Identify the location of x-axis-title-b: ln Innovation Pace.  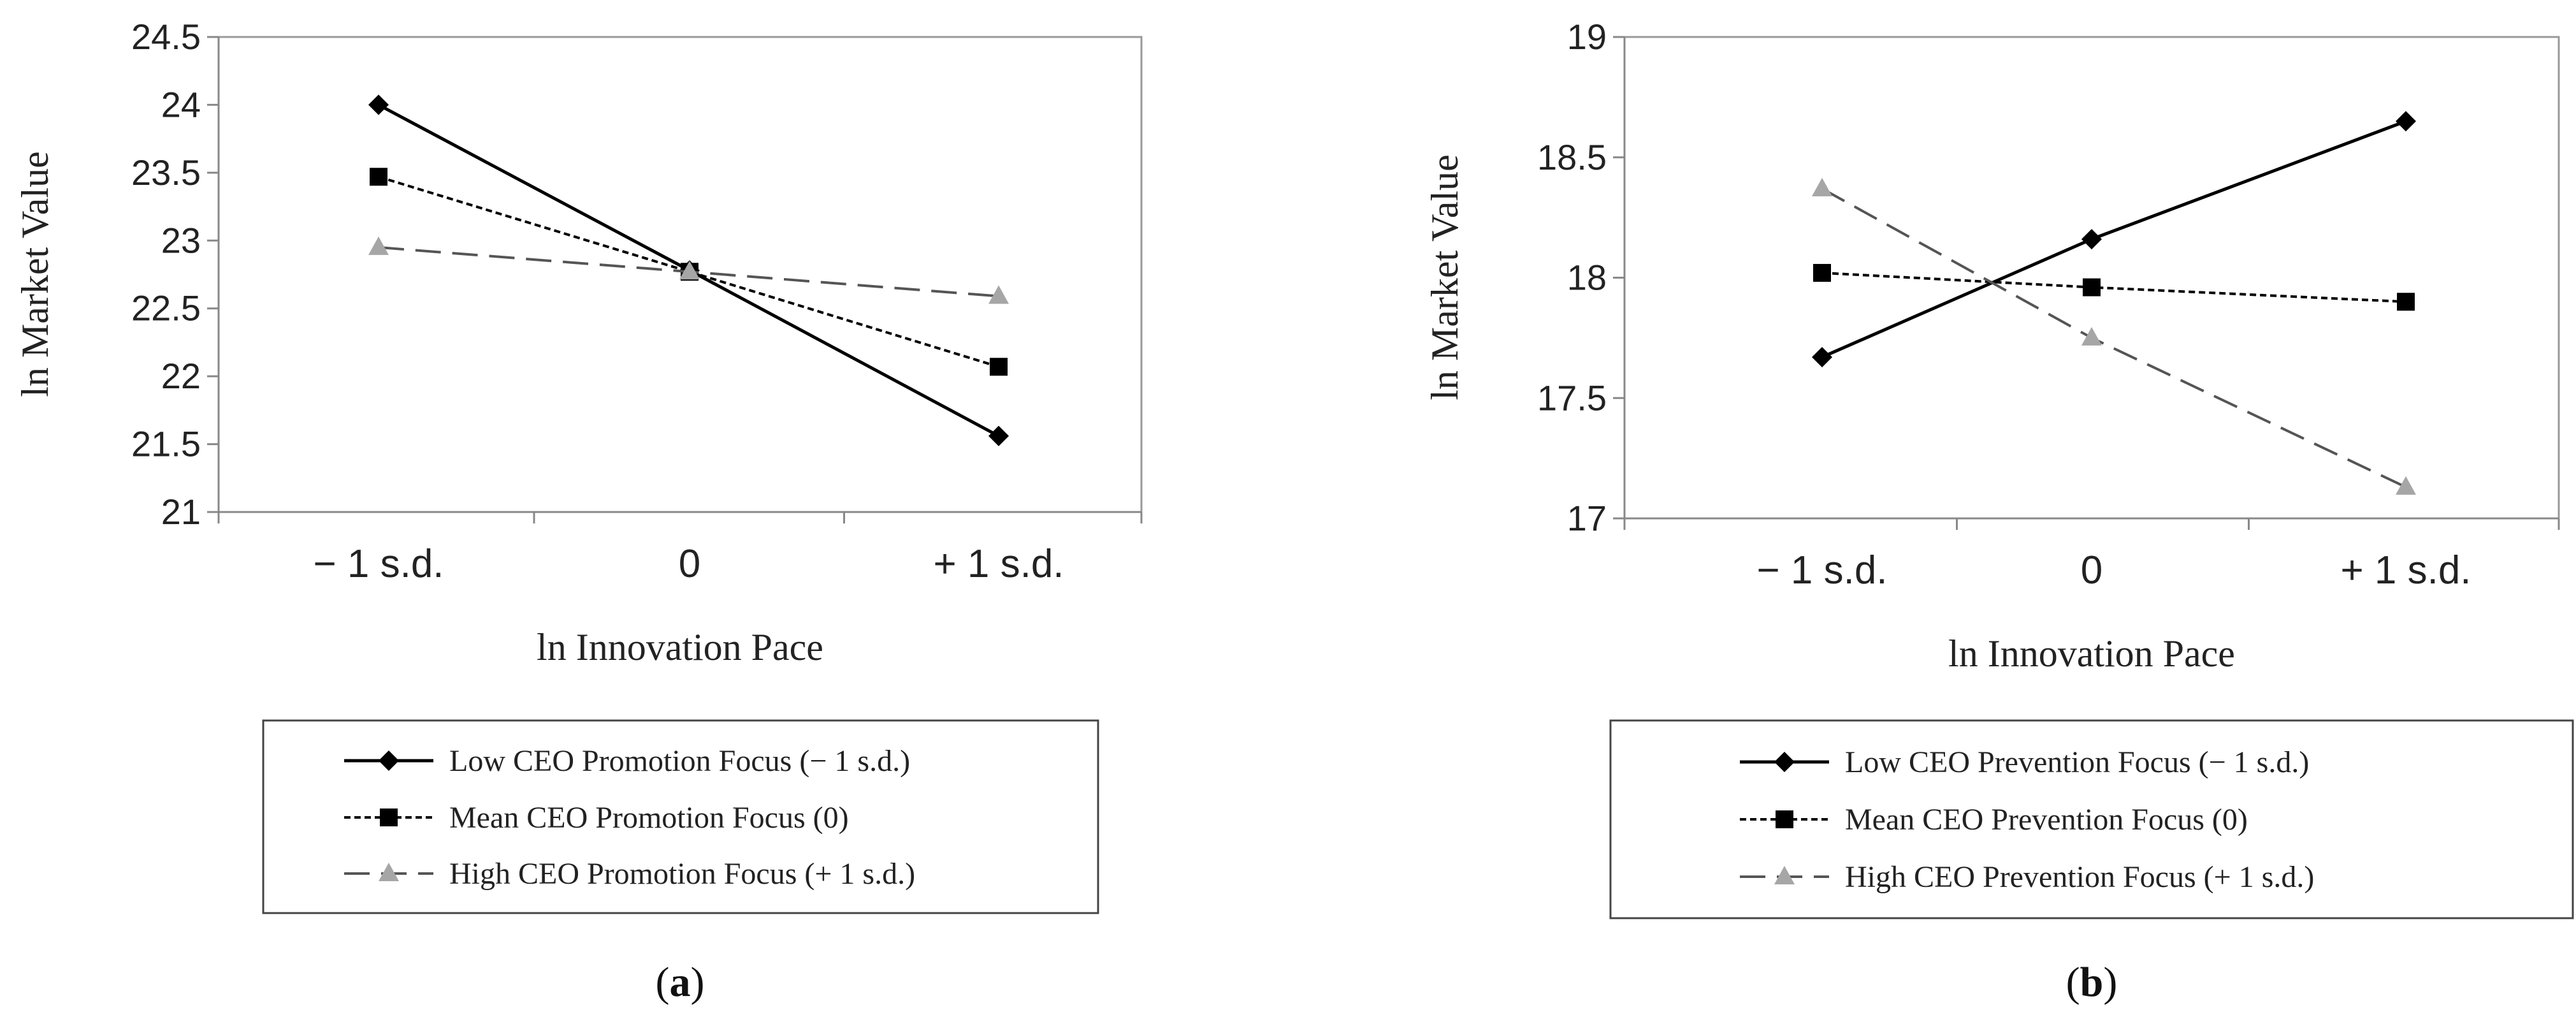
(2091, 654).